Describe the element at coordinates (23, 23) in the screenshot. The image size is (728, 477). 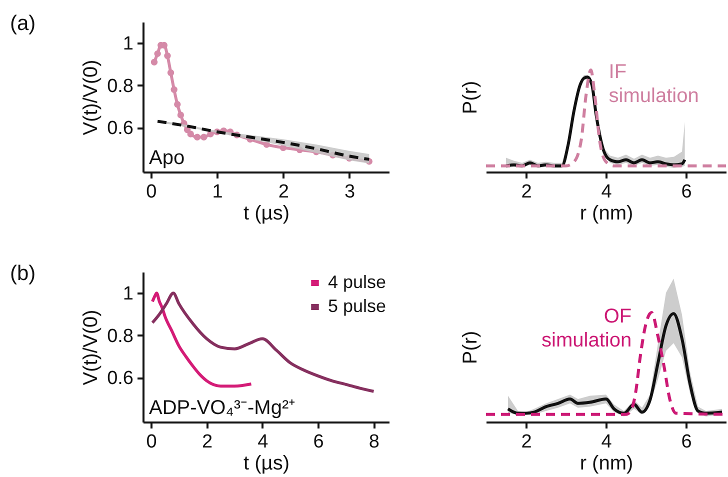
I see `chart-title: (a)` at that location.